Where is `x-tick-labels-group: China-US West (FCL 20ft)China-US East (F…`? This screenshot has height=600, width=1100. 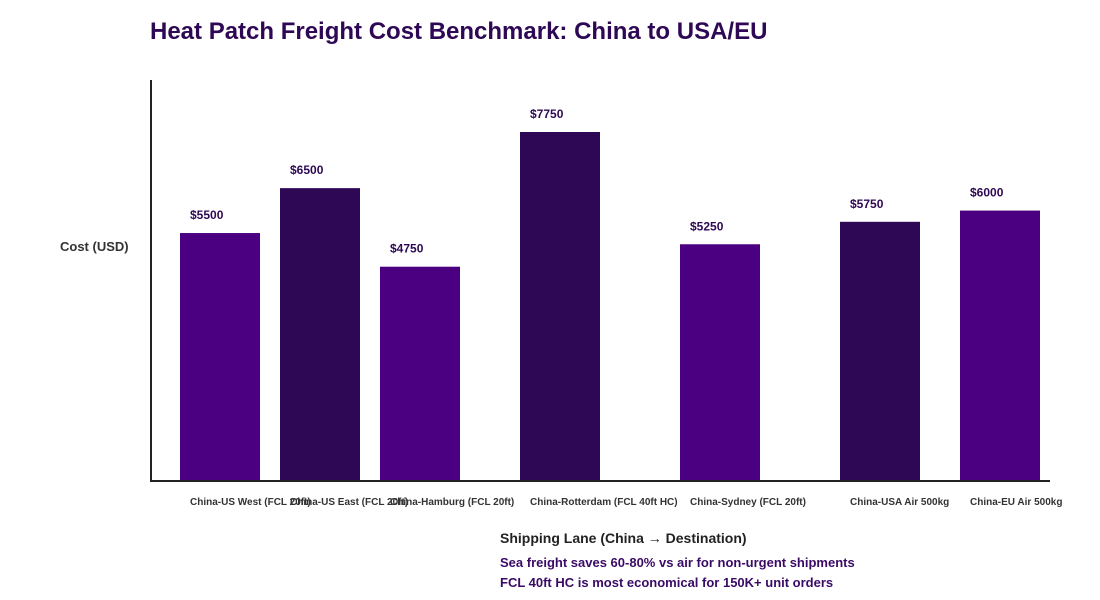 x-tick-labels-group: China-US West (FCL 20ft)China-US East (F… is located at coordinates (626, 502).